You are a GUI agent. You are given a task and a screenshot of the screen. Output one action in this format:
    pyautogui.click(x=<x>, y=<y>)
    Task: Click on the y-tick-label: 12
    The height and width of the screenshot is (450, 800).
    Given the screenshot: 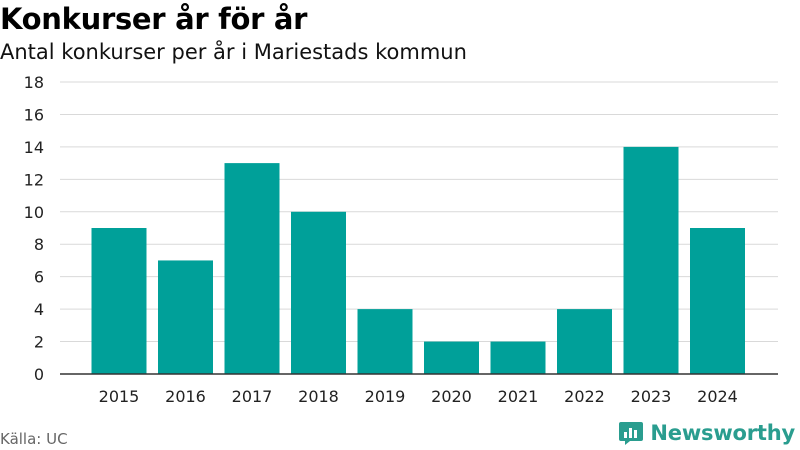 What is the action you would take?
    pyautogui.click(x=34, y=179)
    